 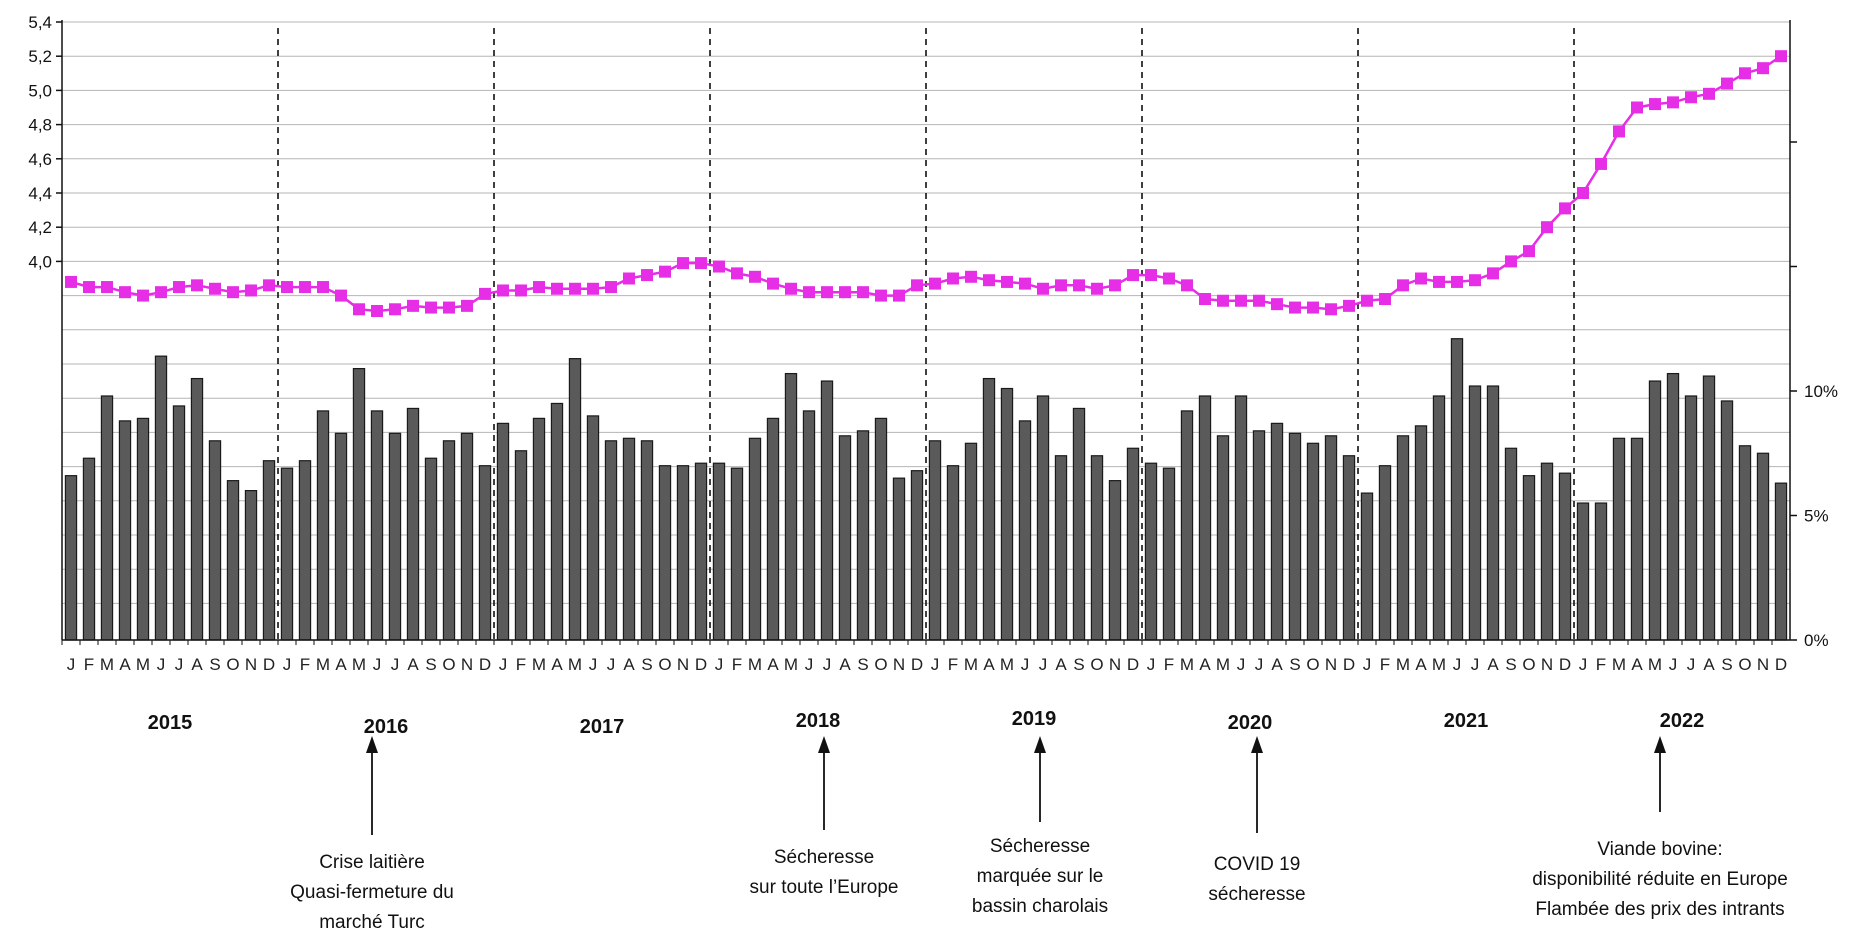 What do you see at coordinates (1659, 909) in the screenshot?
I see `annotation-text: Flambée des prix des intrants` at bounding box center [1659, 909].